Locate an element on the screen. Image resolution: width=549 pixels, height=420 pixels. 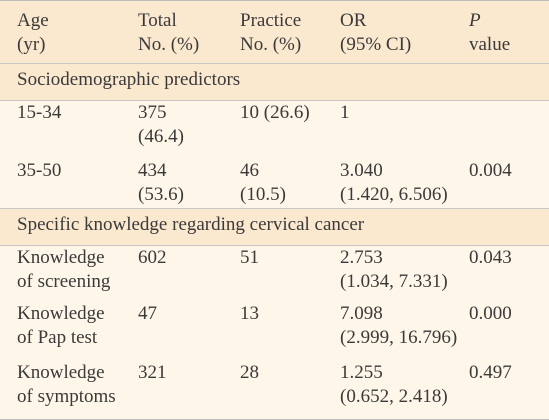
row-total: 321 is located at coordinates (152, 372).